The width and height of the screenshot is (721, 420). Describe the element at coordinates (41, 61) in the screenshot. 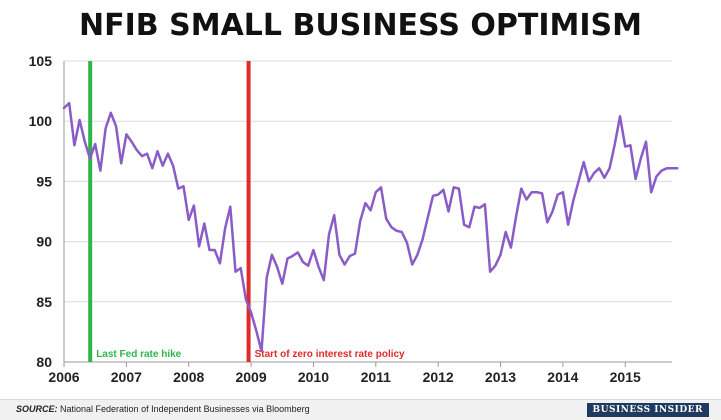

I see `y-tick-label: 105` at that location.